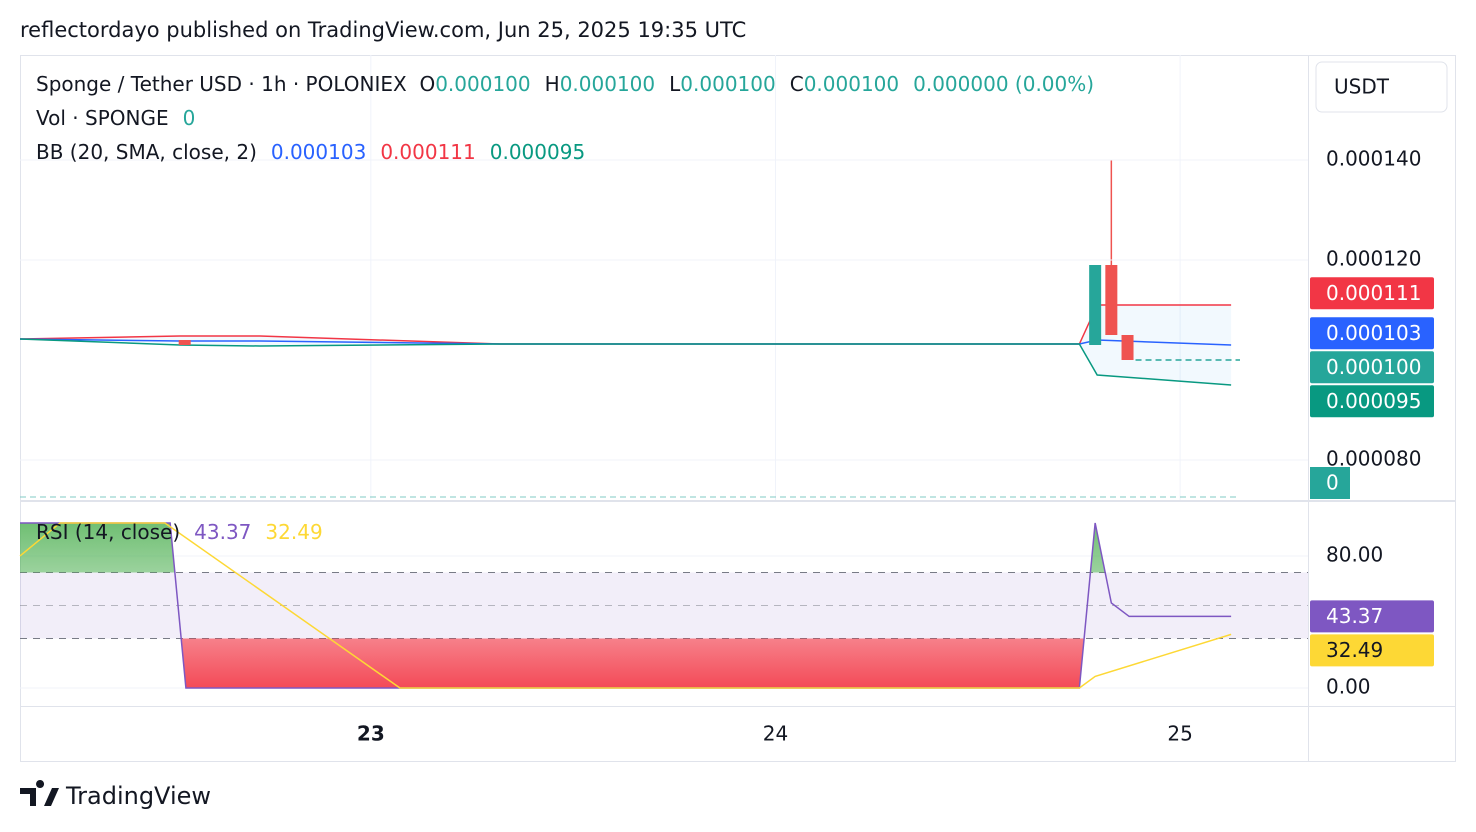 This screenshot has width=1476, height=832. Describe the element at coordinates (675, 84) in the screenshot. I see `ohlc-label: L` at that location.